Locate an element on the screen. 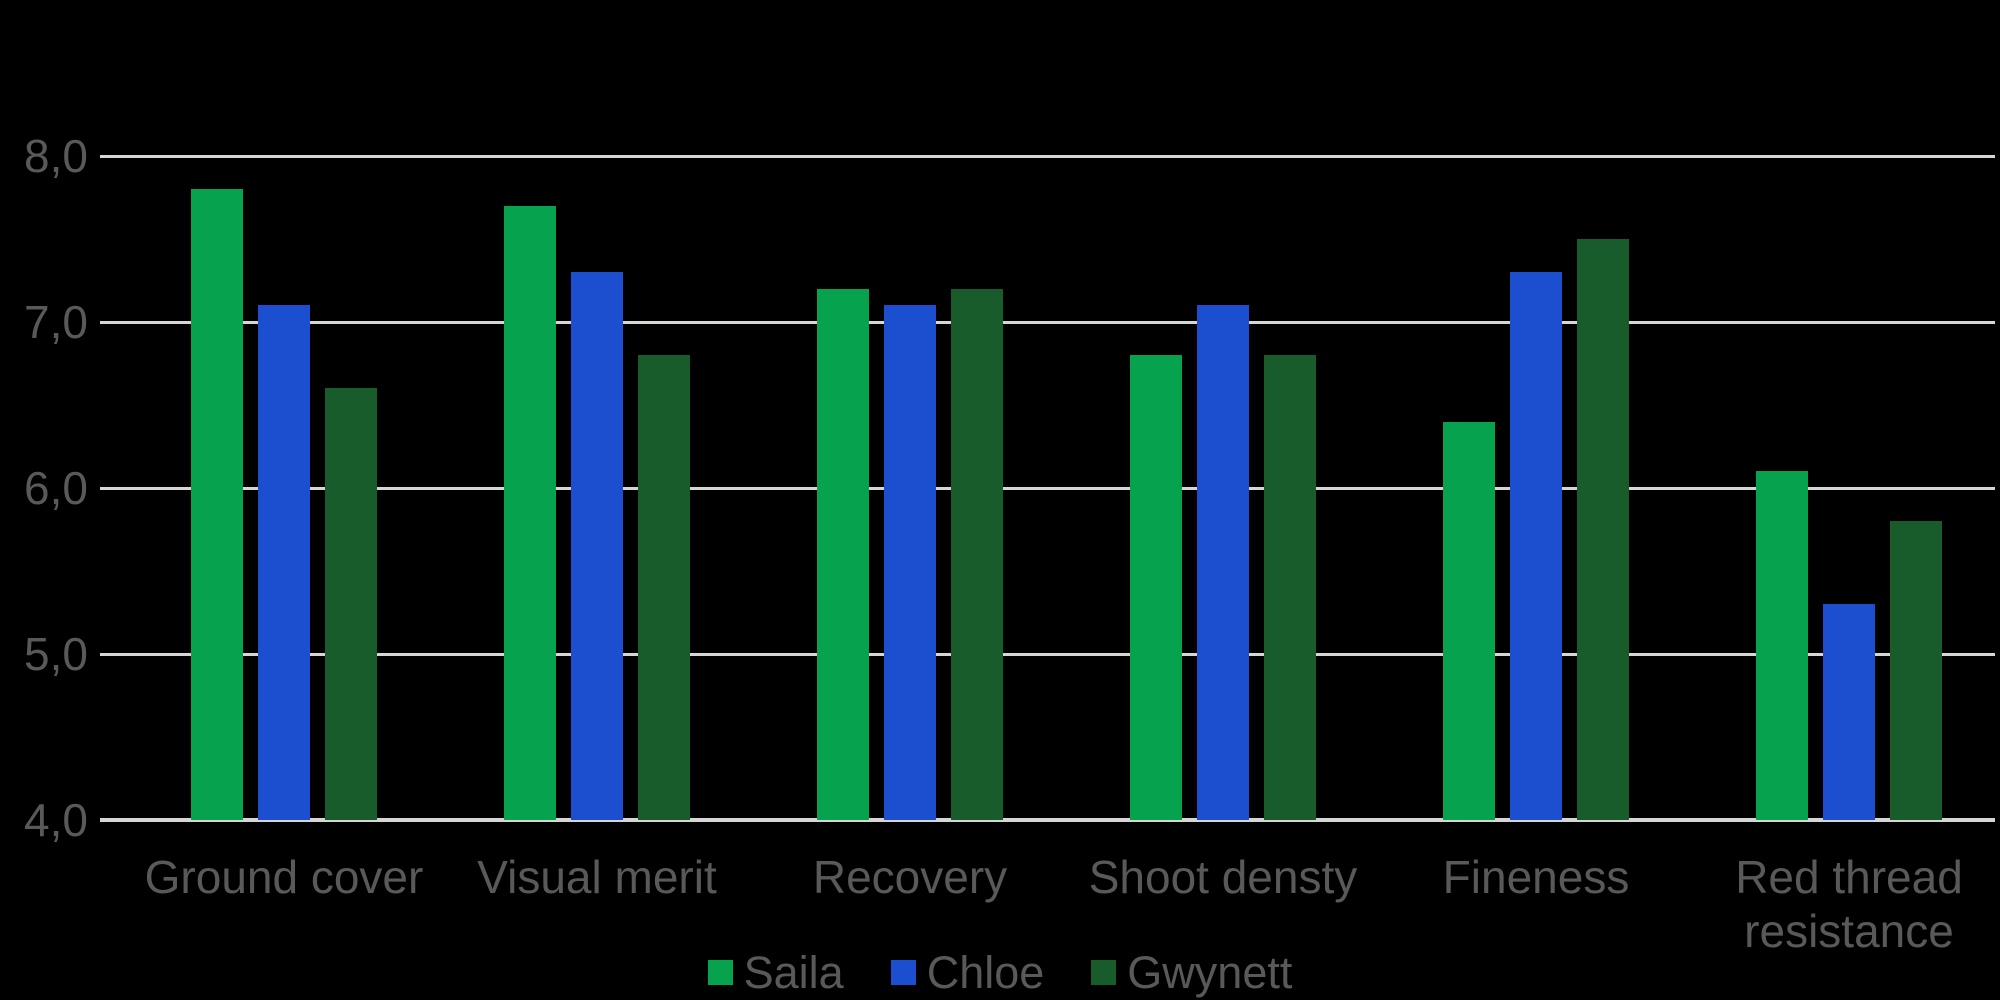  y-tick-label: 6,0 is located at coordinates (56, 488).